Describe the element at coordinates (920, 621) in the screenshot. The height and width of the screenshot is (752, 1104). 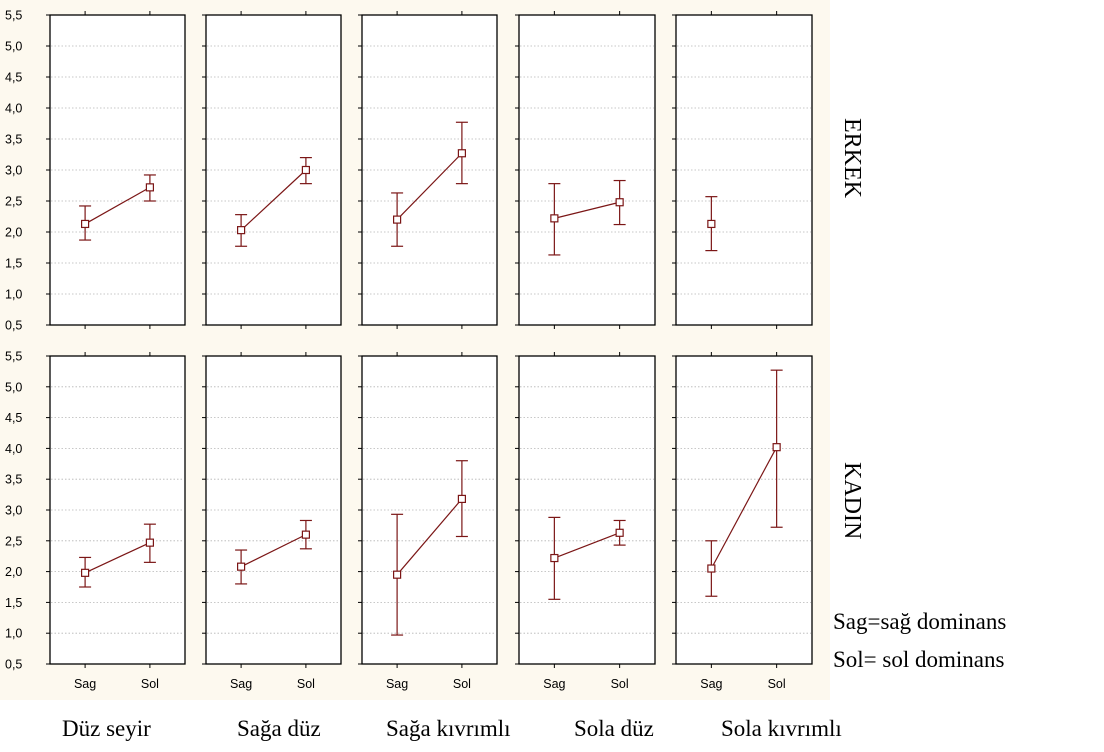
I see `legend-sag: Sag=sağ dominans` at that location.